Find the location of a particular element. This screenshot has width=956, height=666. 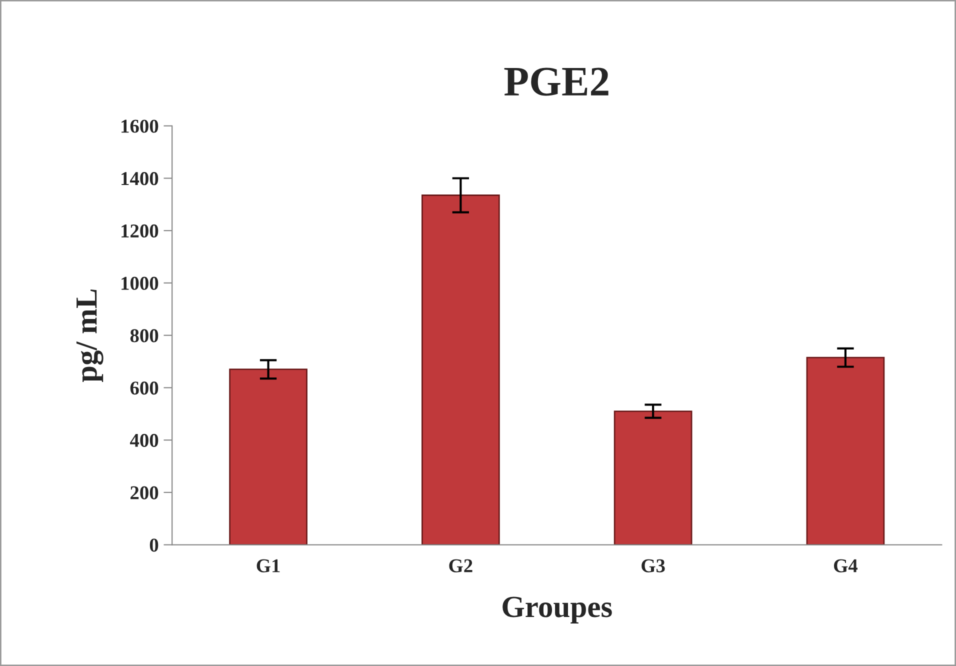

x-axis-title: Groupes is located at coordinates (557, 610).